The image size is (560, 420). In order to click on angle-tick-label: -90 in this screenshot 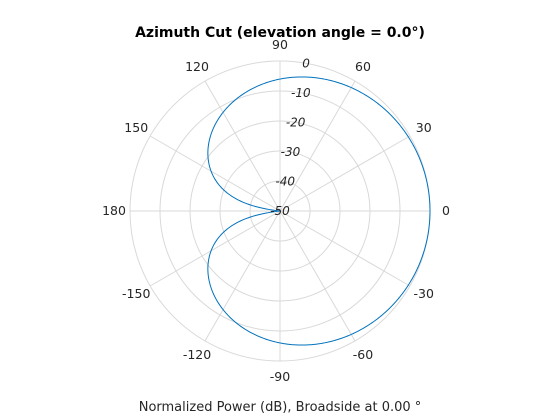, I will do `click(280, 376)`.